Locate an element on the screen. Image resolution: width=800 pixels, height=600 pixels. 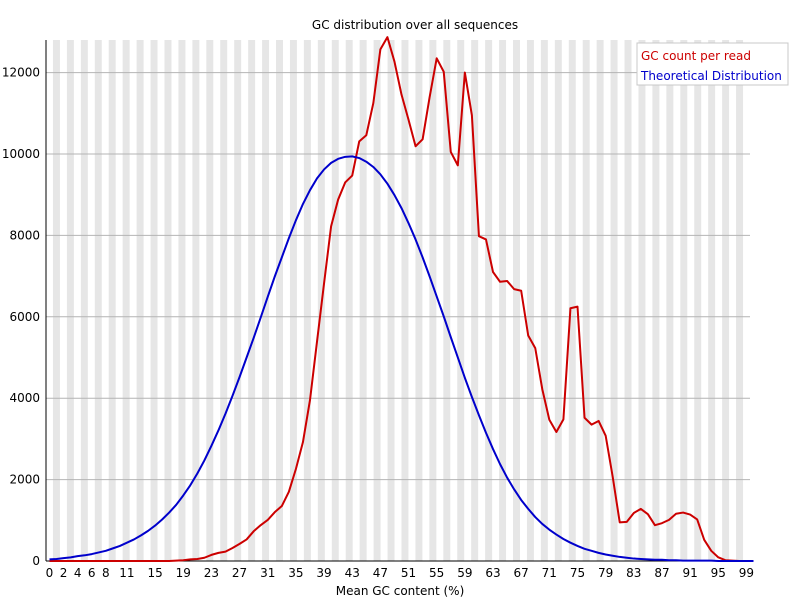
x-tick-label: 19 is located at coordinates (183, 573).